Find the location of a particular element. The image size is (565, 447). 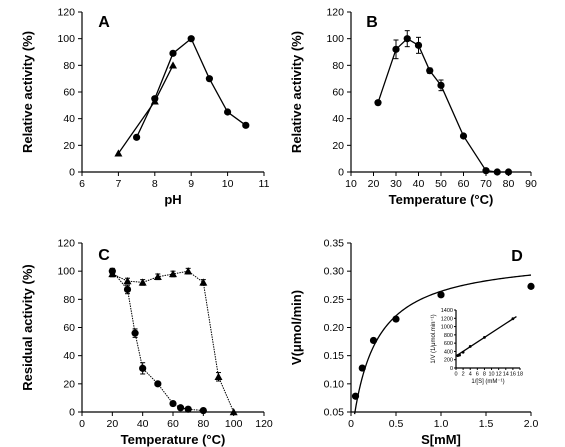

inset-x-tick-label: 12 is located at coordinates (499, 375).